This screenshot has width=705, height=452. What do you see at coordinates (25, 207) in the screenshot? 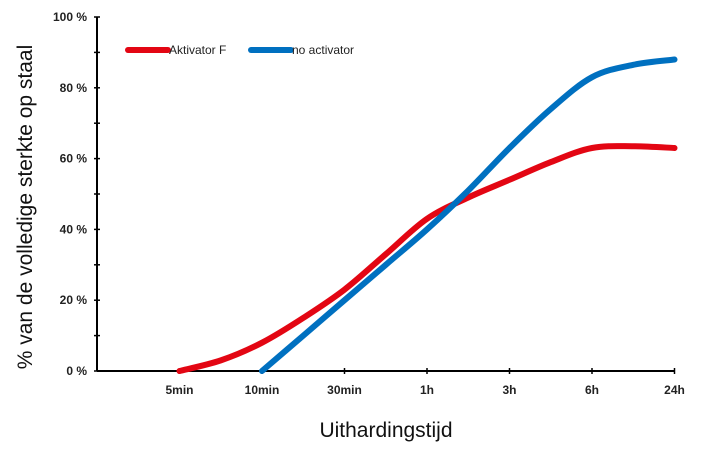
I see `y-axis-title: % van de volledige sterkte op staal` at bounding box center [25, 207].